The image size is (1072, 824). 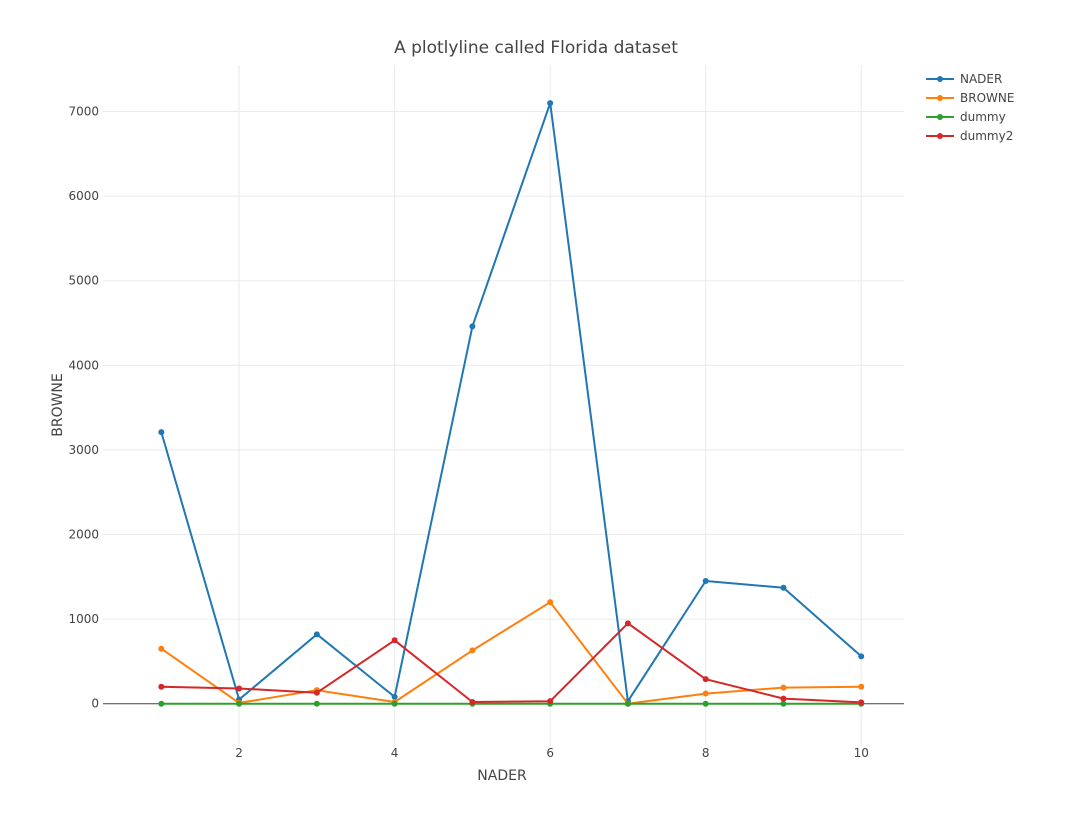 I want to click on legend-label: dummy2, so click(x=986, y=136).